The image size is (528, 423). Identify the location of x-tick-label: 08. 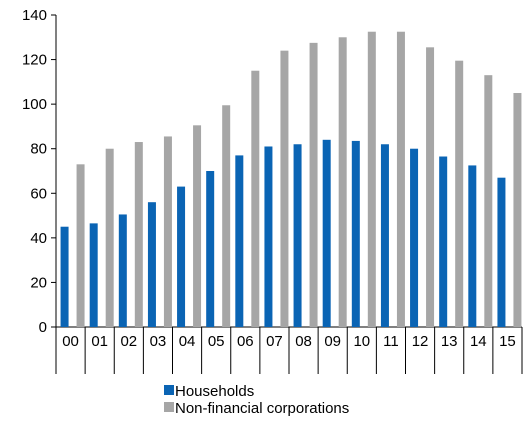
(303, 341).